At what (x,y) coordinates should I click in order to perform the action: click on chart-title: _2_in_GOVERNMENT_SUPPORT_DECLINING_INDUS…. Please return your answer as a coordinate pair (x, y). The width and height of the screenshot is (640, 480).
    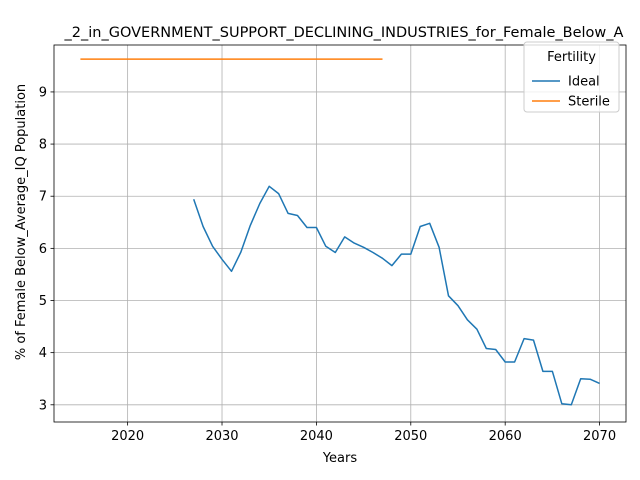
    Looking at the image, I should click on (344, 33).